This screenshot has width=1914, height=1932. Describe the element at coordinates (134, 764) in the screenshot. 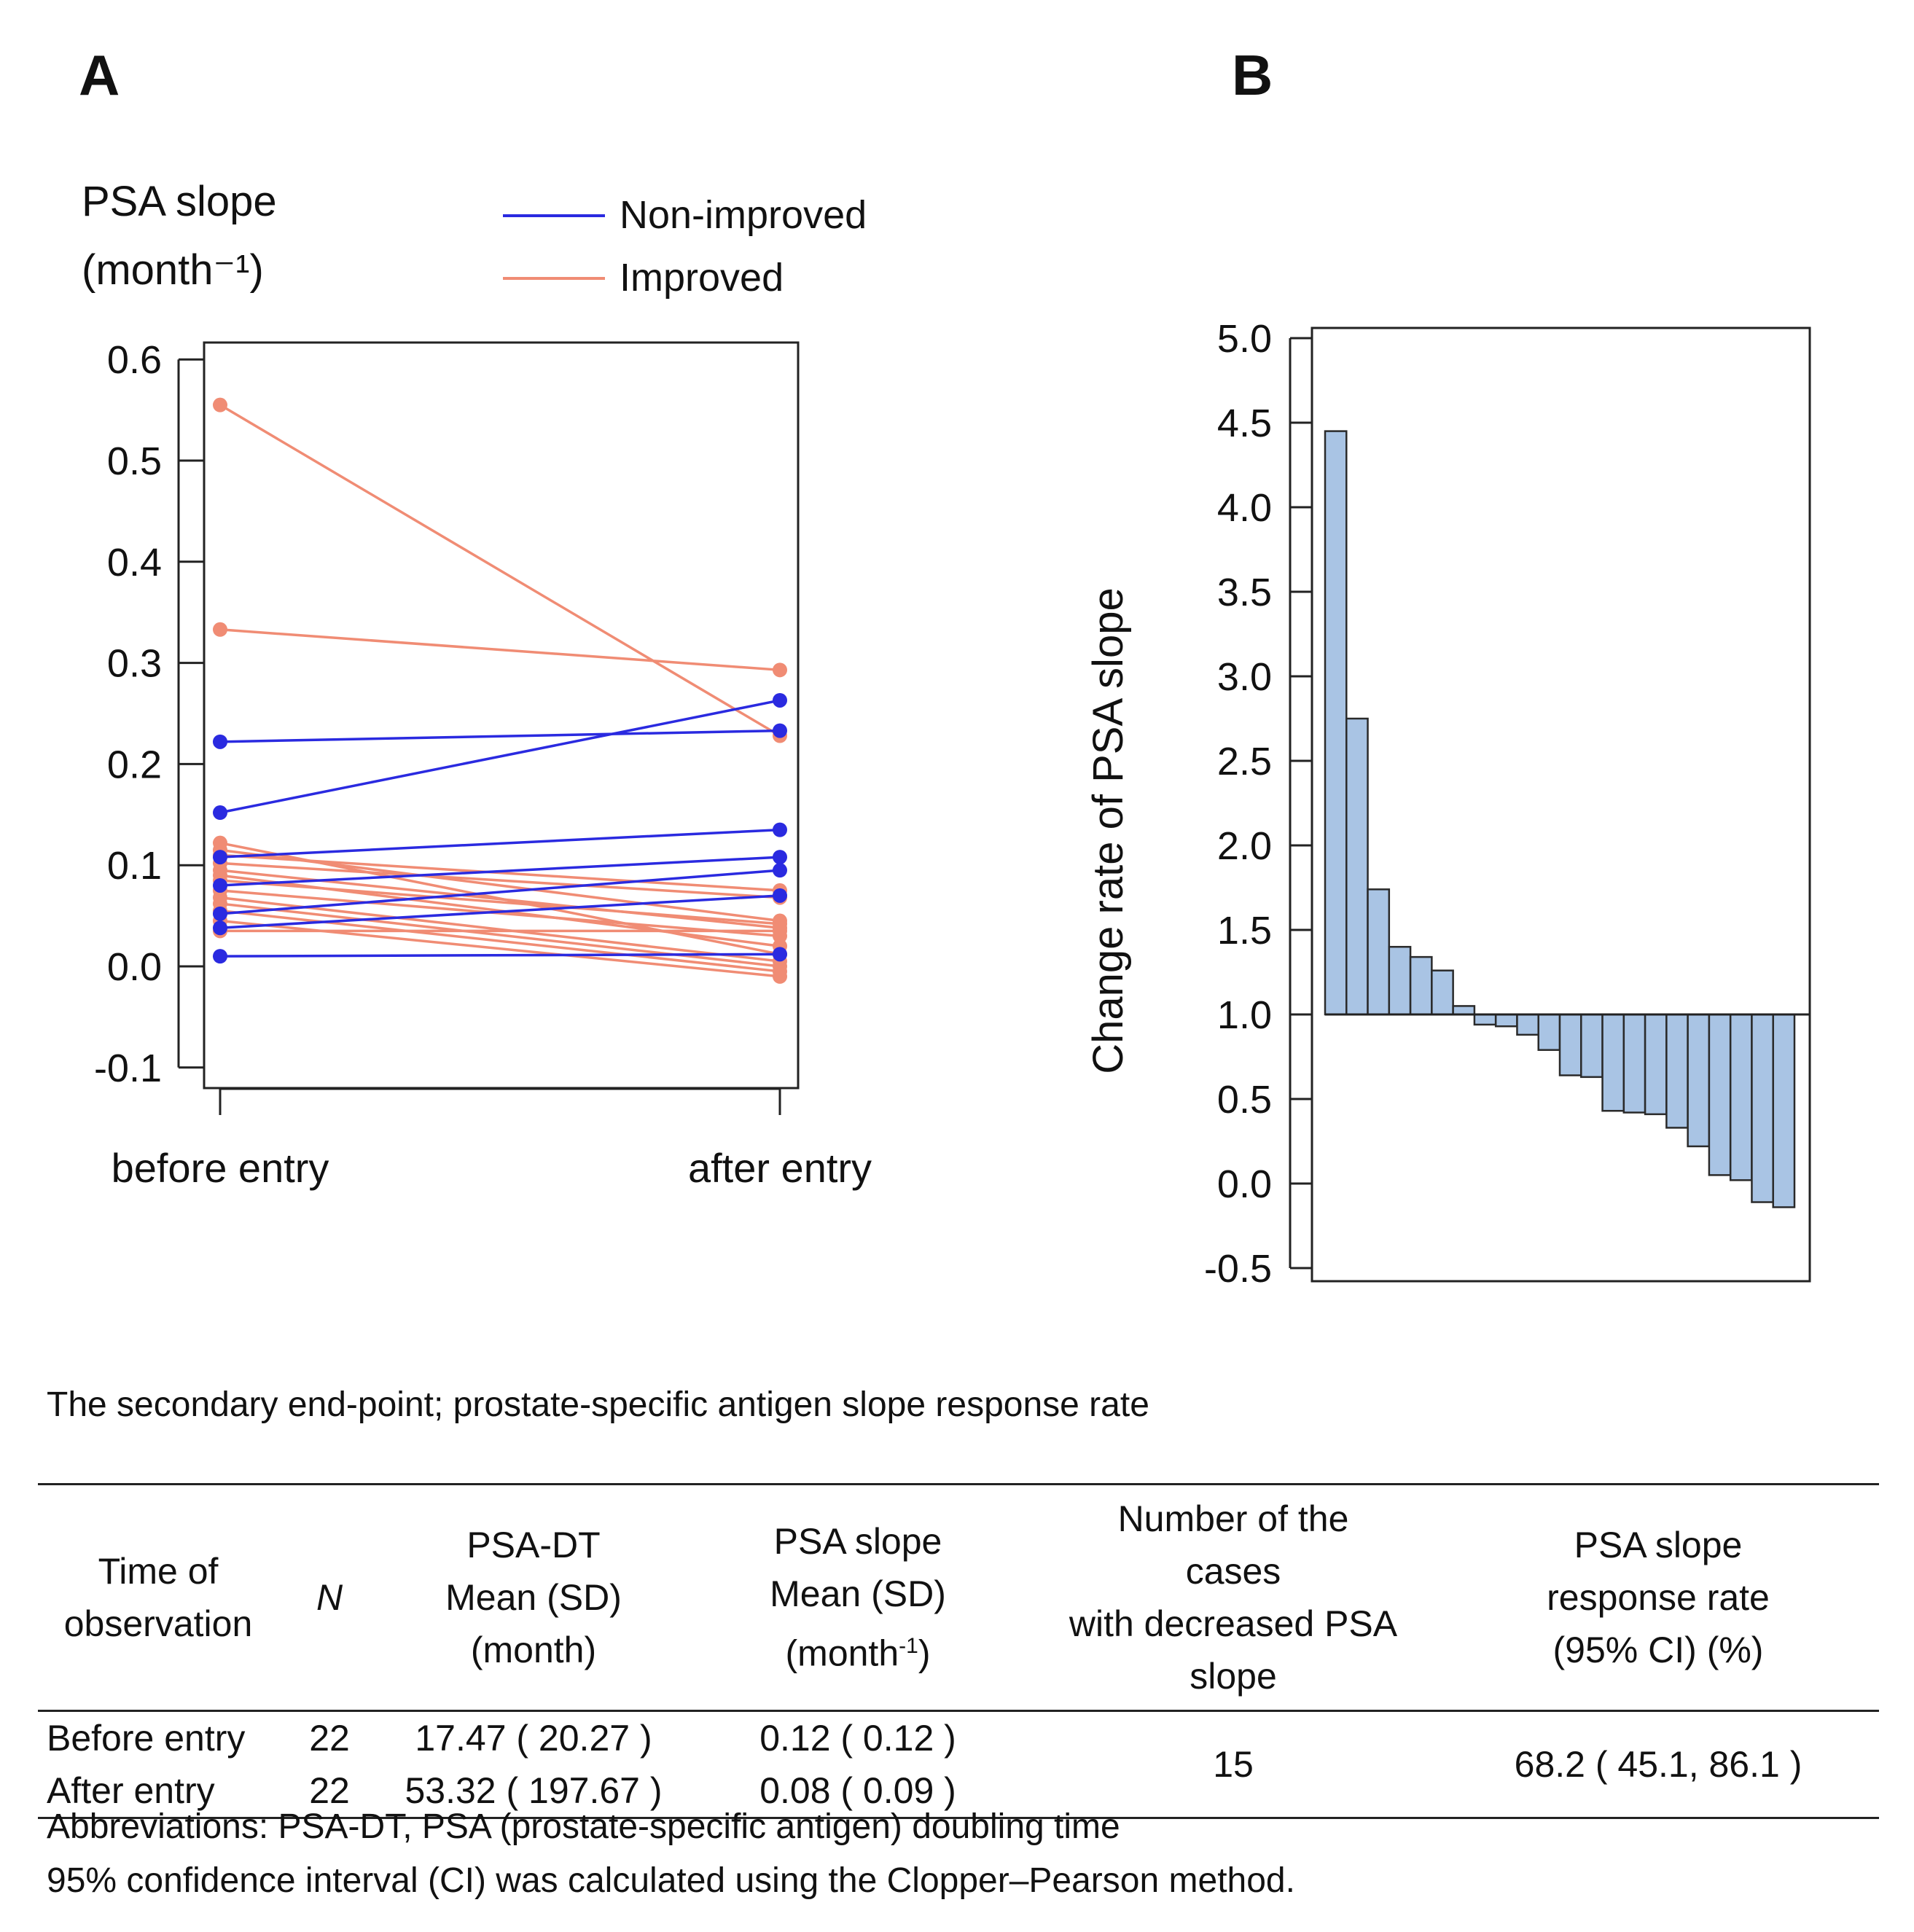

I see `y-tick-label: 0.2` at that location.